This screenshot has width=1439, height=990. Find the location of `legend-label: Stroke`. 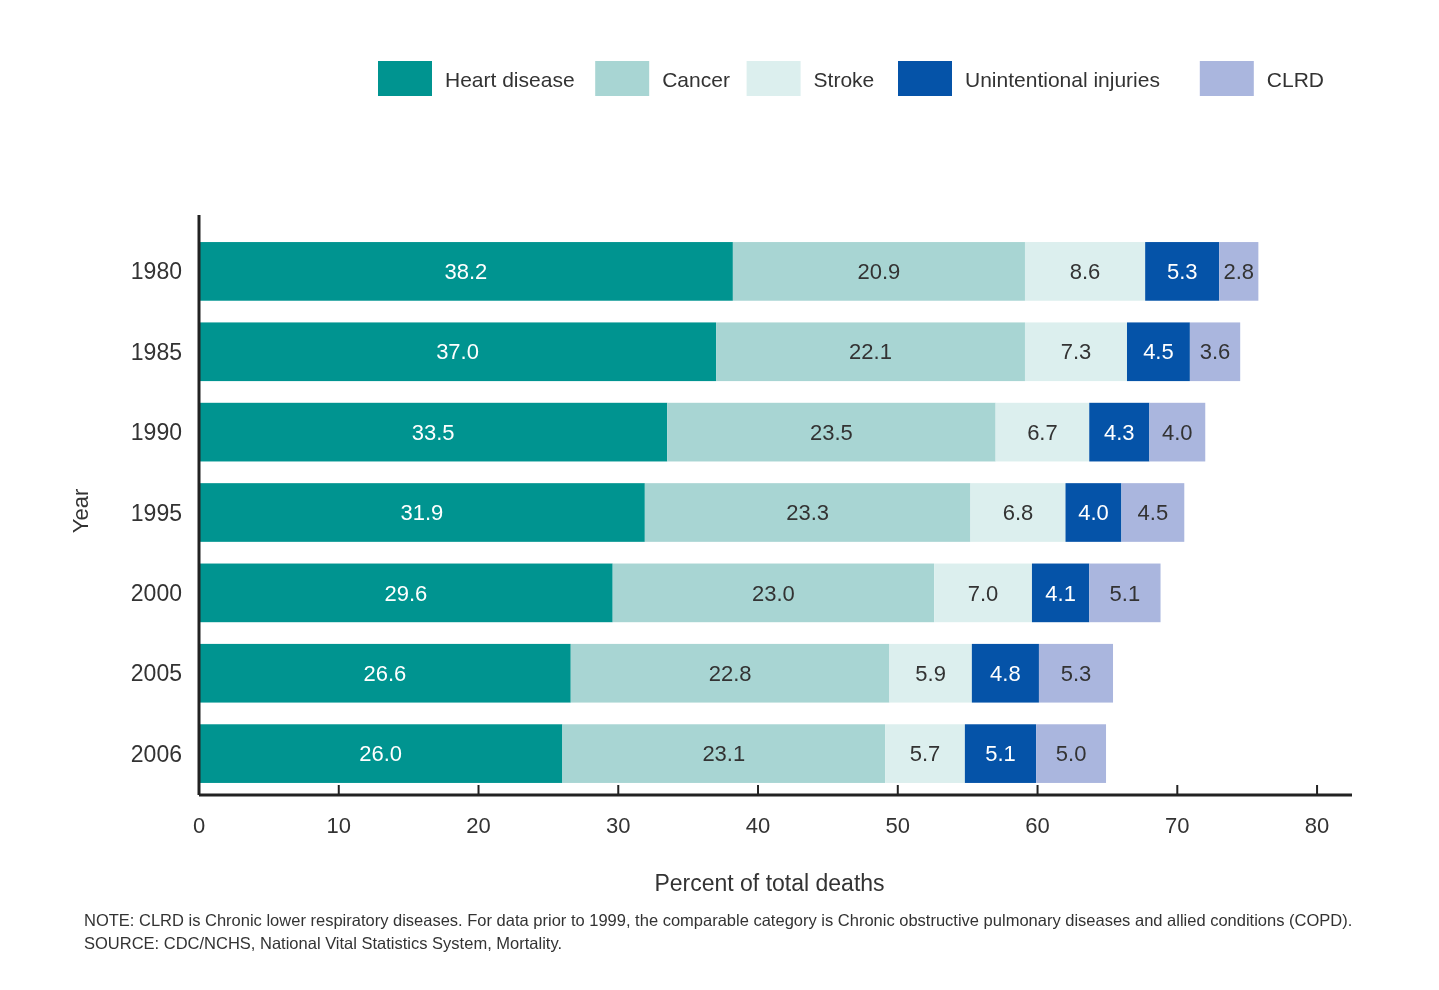

legend-label: Stroke is located at coordinates (844, 80).